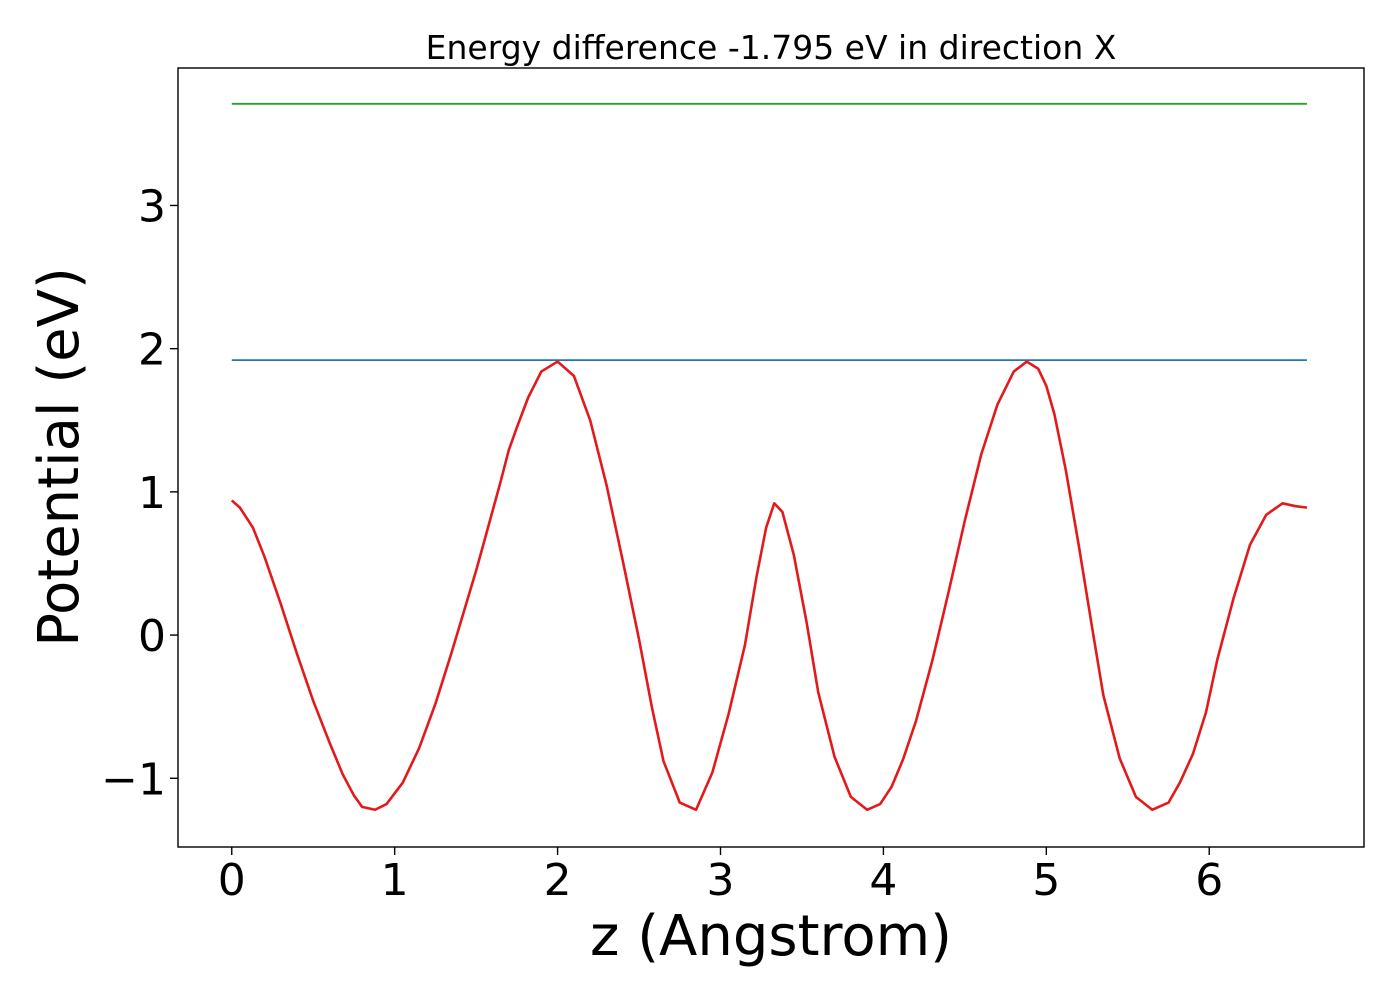 This screenshot has height=1000, width=1400. I want to click on y-tick-label: 3, so click(152, 206).